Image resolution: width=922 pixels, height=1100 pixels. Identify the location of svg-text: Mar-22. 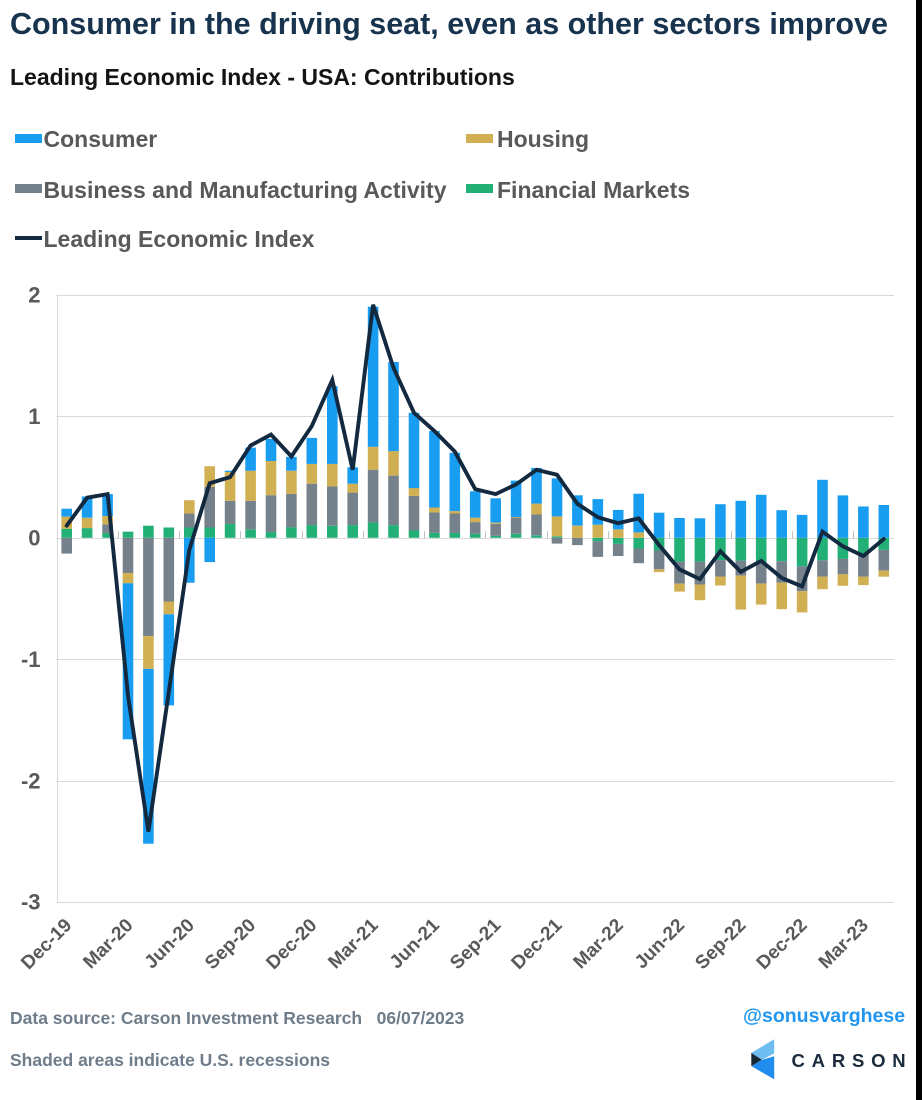
(599, 944).